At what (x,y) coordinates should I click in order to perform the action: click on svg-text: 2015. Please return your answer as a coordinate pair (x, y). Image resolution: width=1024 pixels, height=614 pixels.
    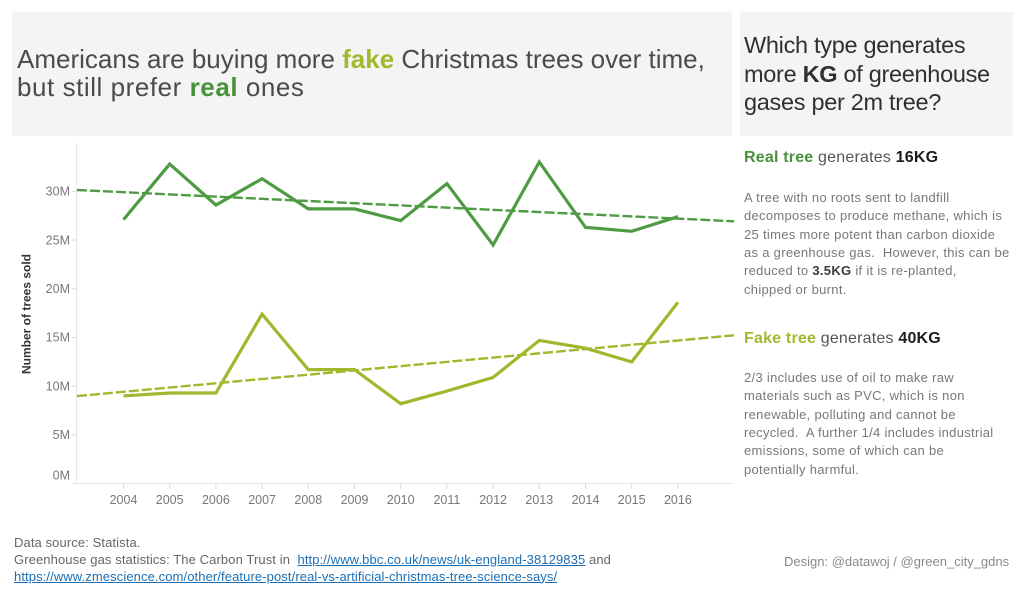
    Looking at the image, I should click on (632, 500).